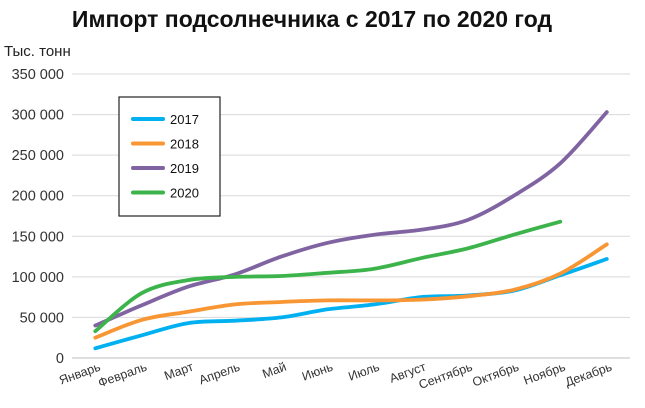  What do you see at coordinates (495, 375) in the screenshot?
I see `x-tick-label: Октябрь` at bounding box center [495, 375].